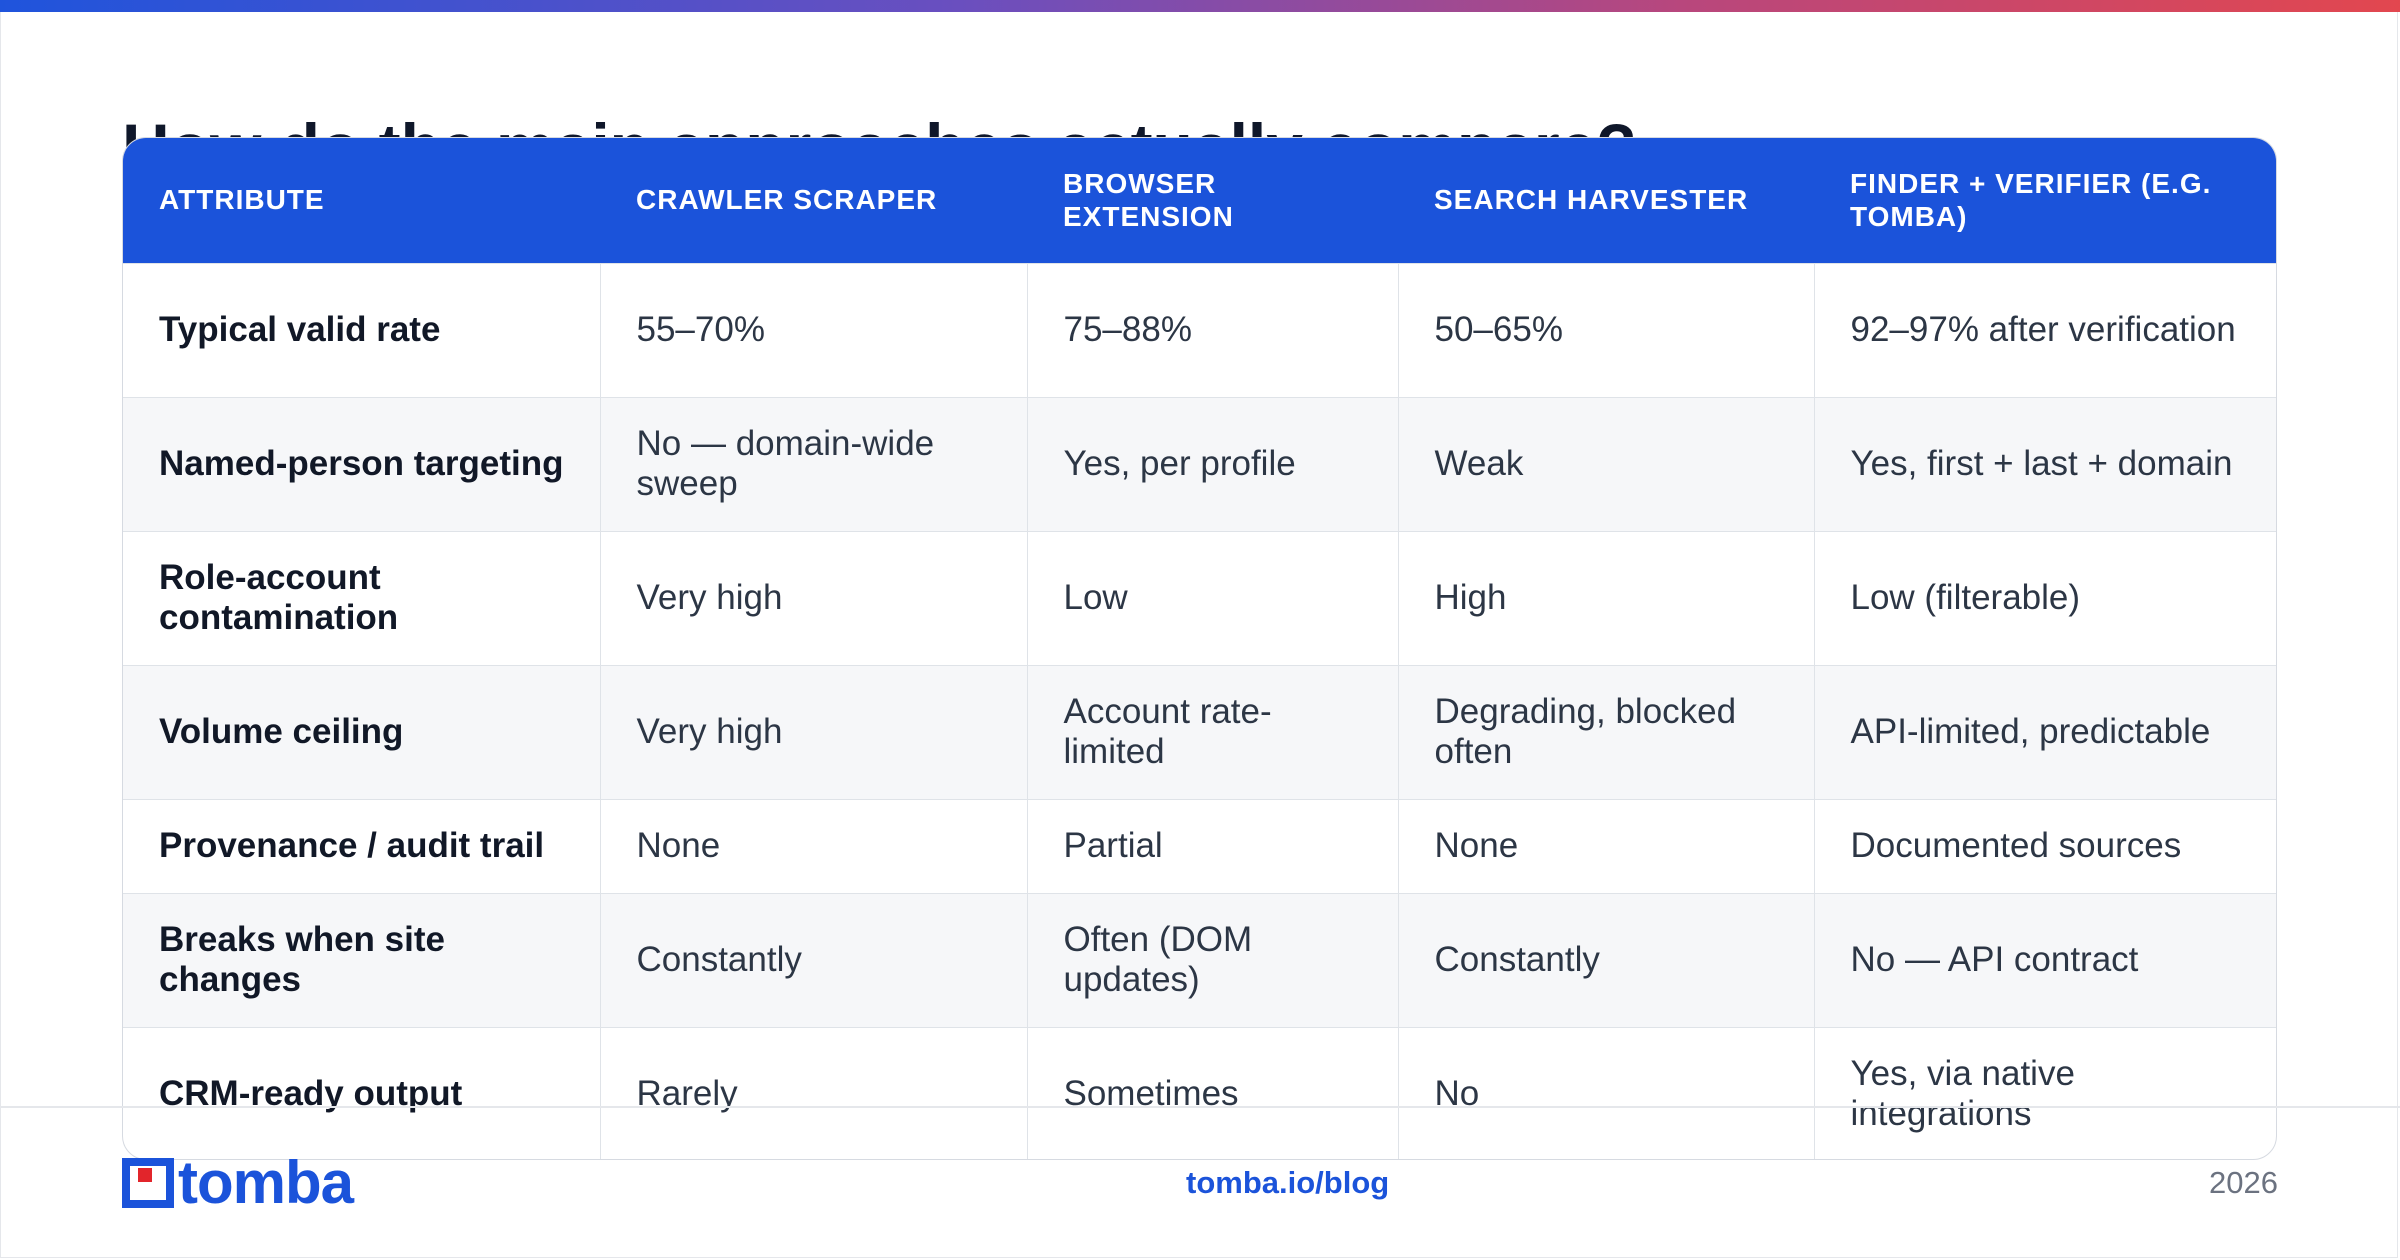 The image size is (2400, 1260). What do you see at coordinates (814, 329) in the screenshot?
I see `table-cell: 55–70%` at bounding box center [814, 329].